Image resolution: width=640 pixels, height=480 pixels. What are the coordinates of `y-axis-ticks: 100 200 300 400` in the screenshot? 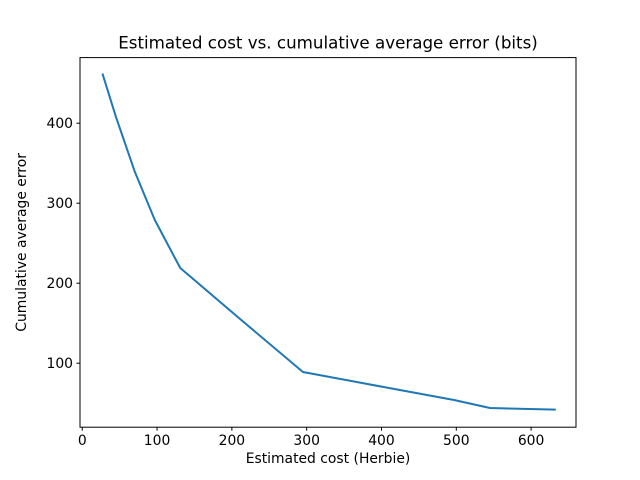 It's located at (63, 244).